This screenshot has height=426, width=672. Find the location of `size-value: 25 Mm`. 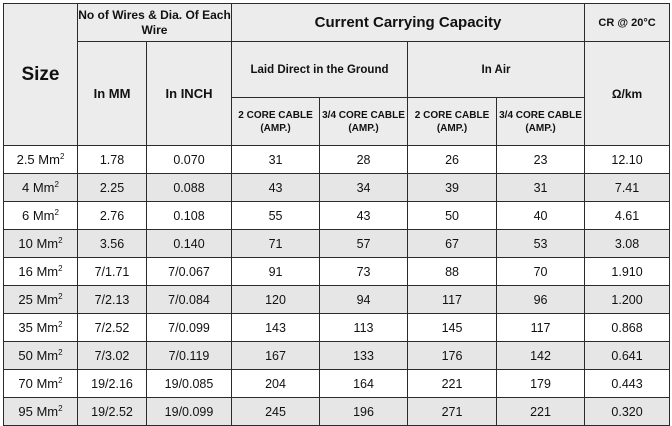

size-value: 25 Mm is located at coordinates (38, 299).